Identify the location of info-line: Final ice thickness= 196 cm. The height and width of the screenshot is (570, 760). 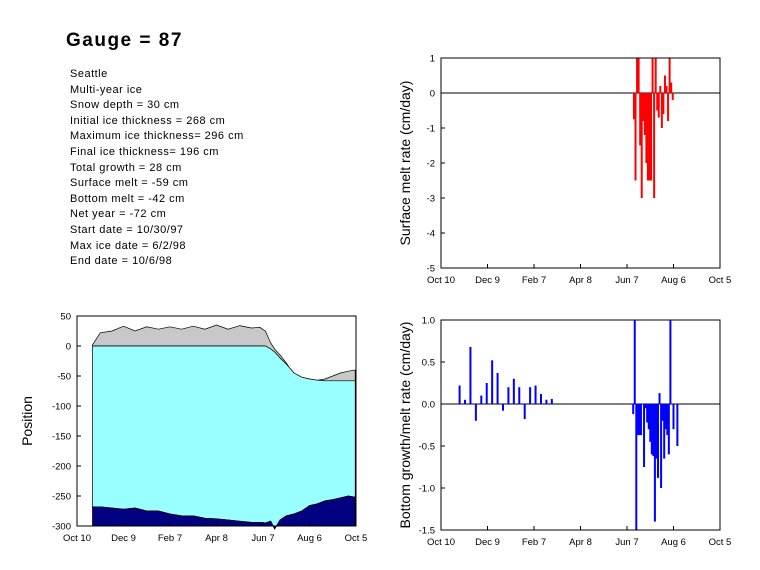
(144, 151).